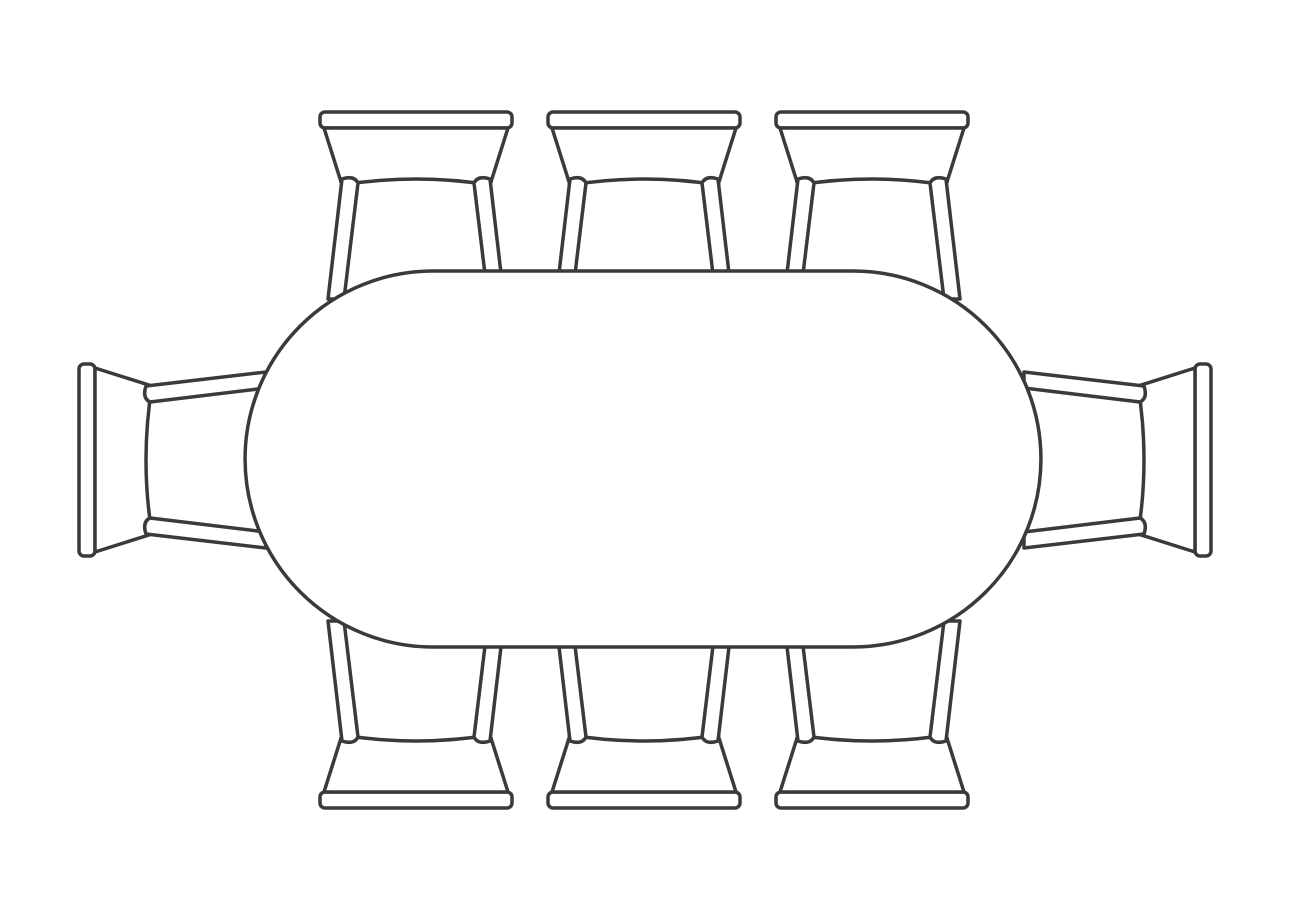  Describe the element at coordinates (416, 714) in the screenshot. I see `chair-bottom-left` at that location.